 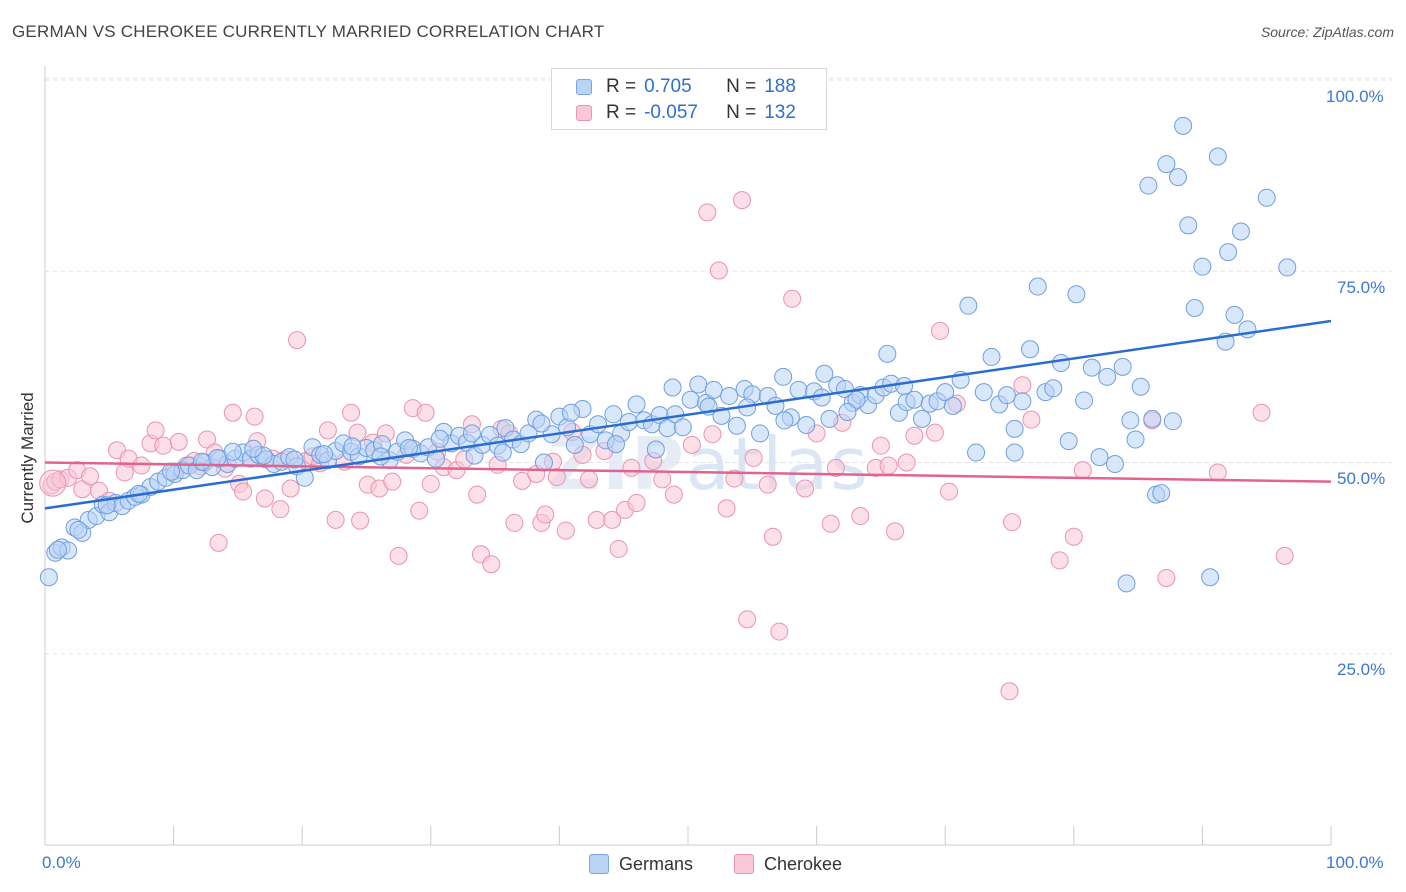 I want to click on n-value-germans: 188, so click(x=780, y=86).